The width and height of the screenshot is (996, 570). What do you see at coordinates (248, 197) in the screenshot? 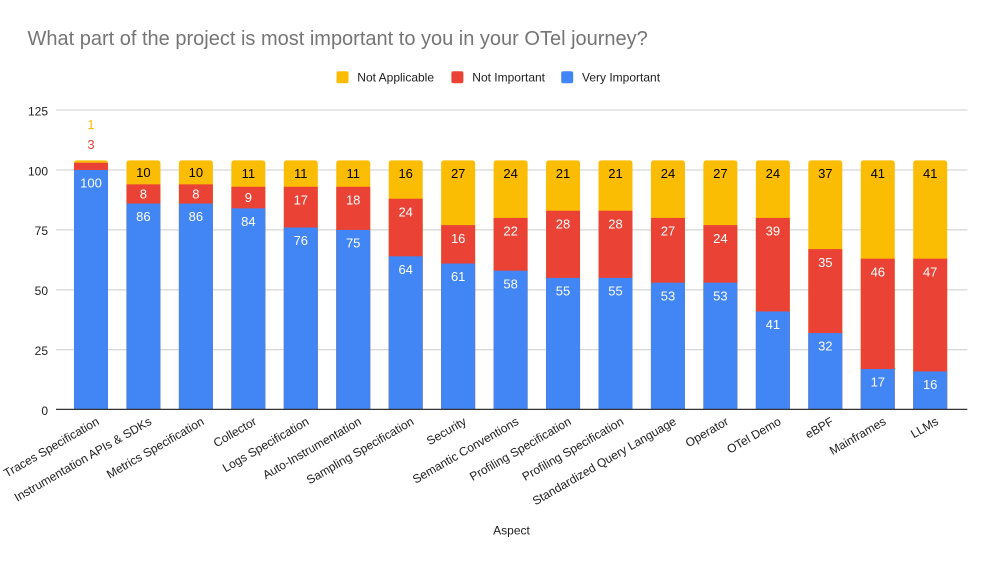
I see `svg-text: 9` at bounding box center [248, 197].